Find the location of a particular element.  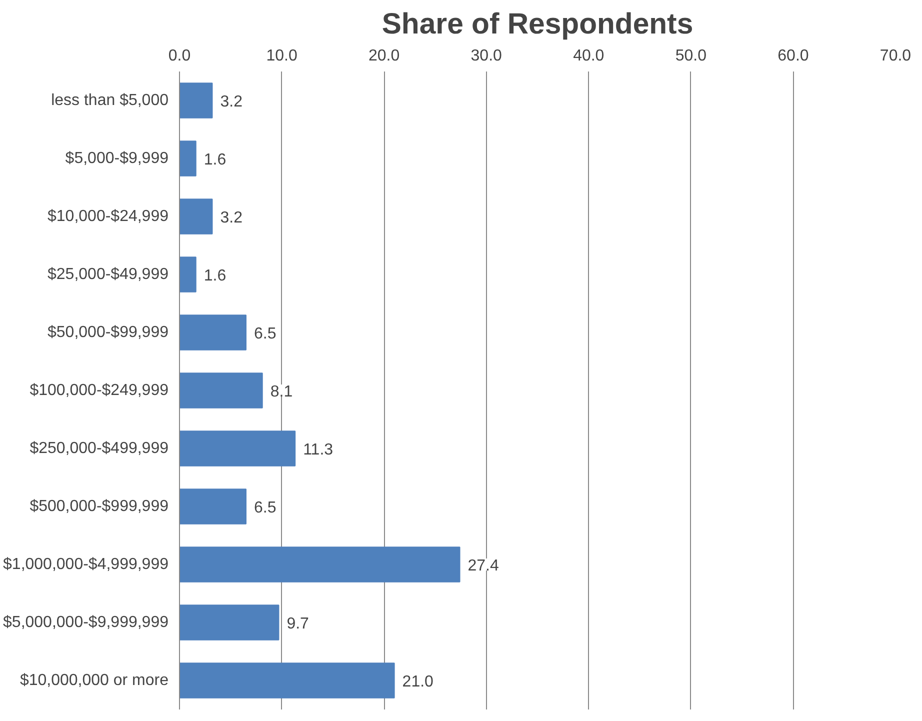

data-label: 9.7 is located at coordinates (298, 624).